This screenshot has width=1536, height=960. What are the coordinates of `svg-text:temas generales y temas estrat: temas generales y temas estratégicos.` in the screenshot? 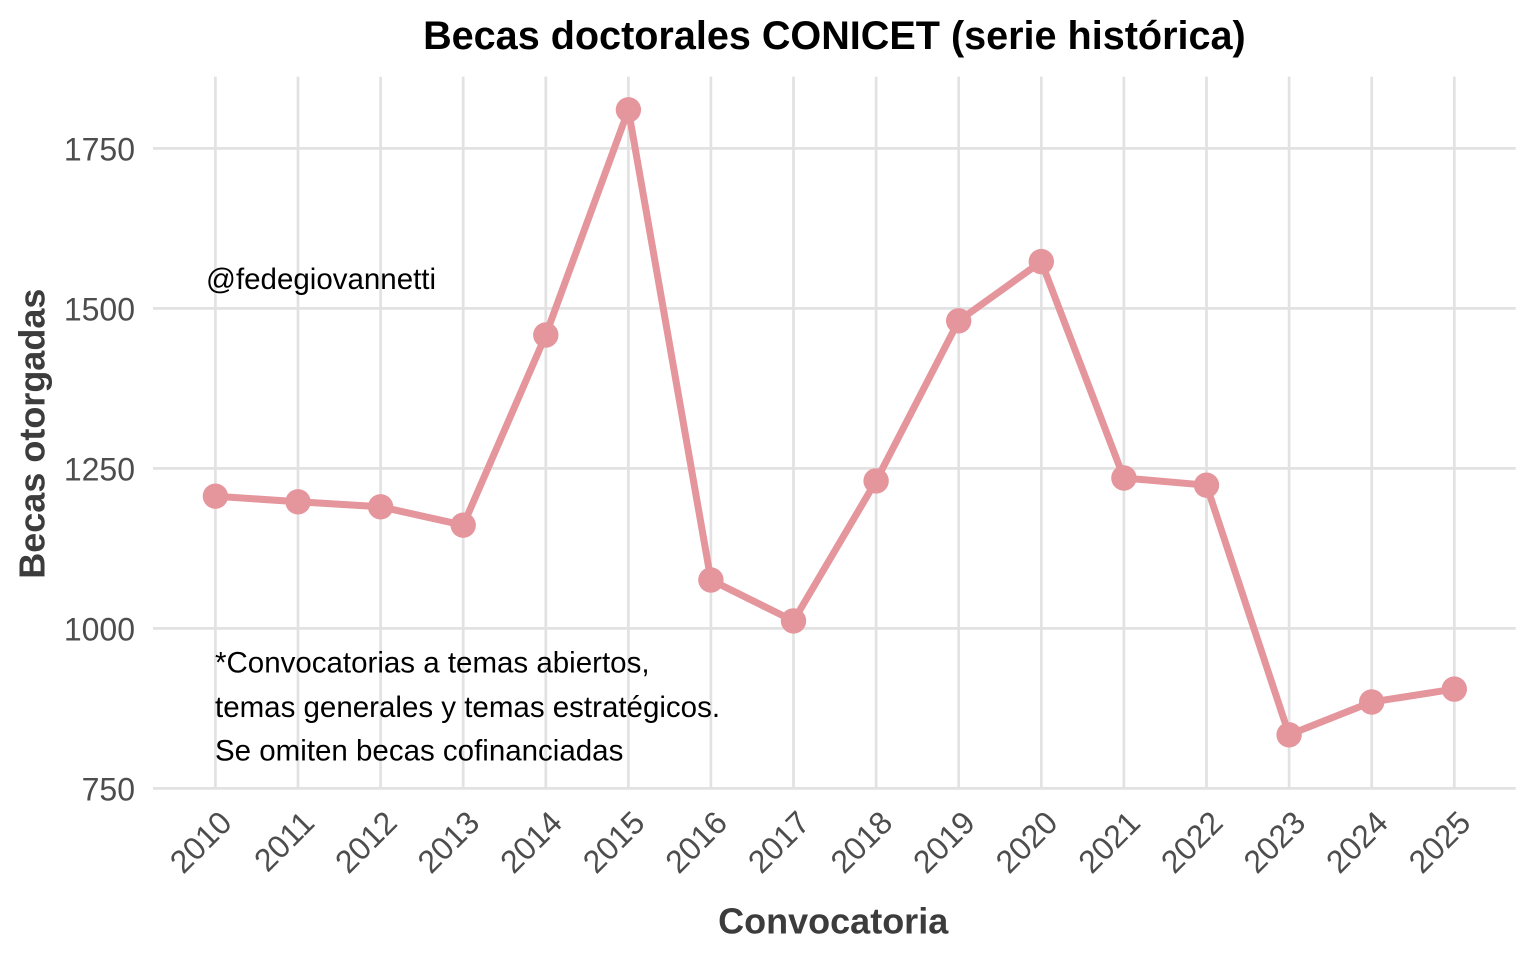 It's located at (467, 707).